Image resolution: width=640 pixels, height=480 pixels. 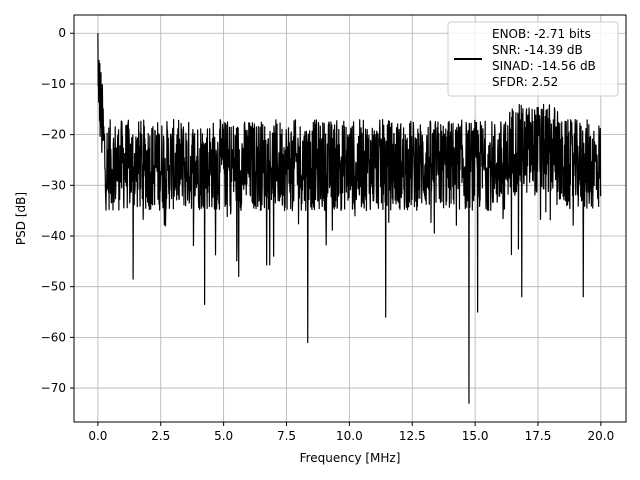 I want to click on legend-entry-snr: SNR: -14.39 dB, so click(x=537, y=50).